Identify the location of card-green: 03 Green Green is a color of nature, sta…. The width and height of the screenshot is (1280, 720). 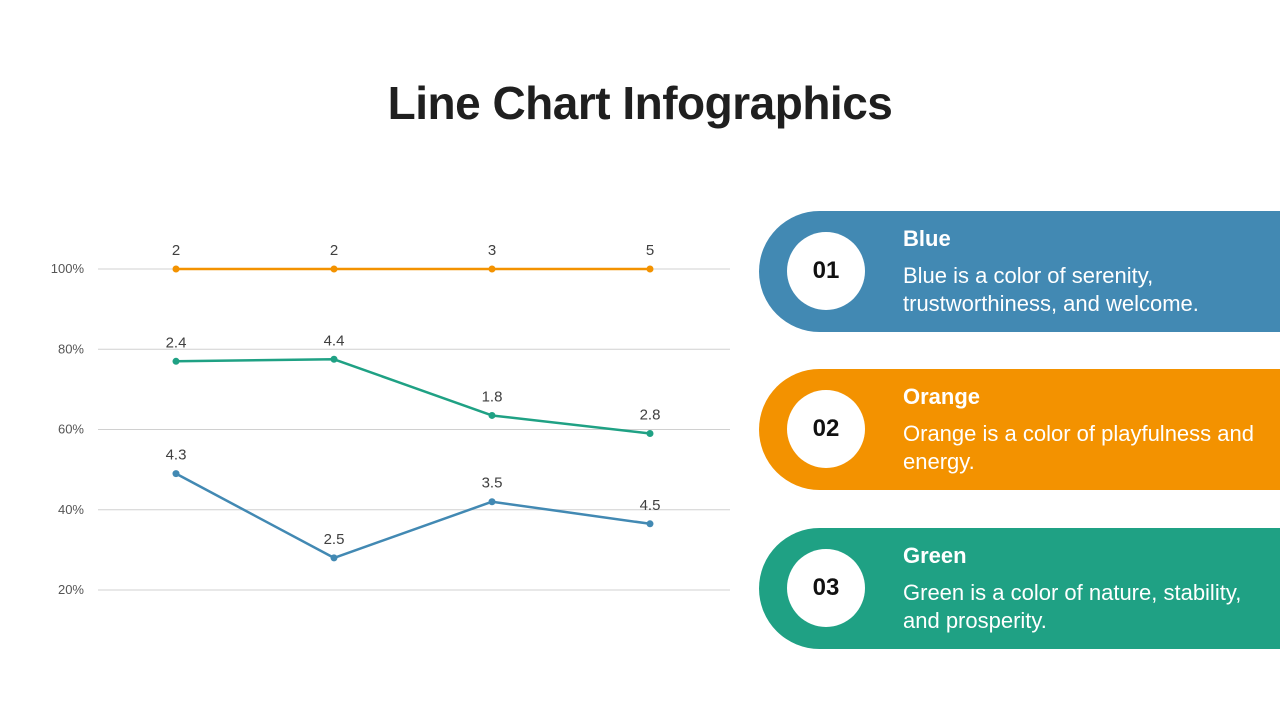
(1019, 588).